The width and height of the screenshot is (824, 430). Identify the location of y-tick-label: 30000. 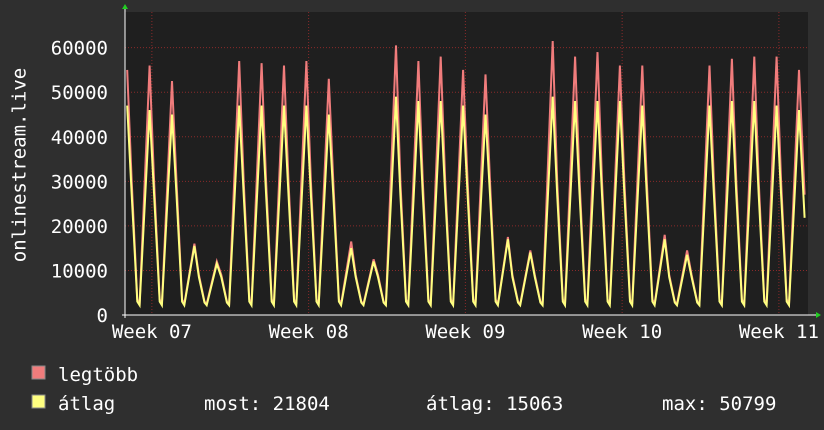
(79, 182).